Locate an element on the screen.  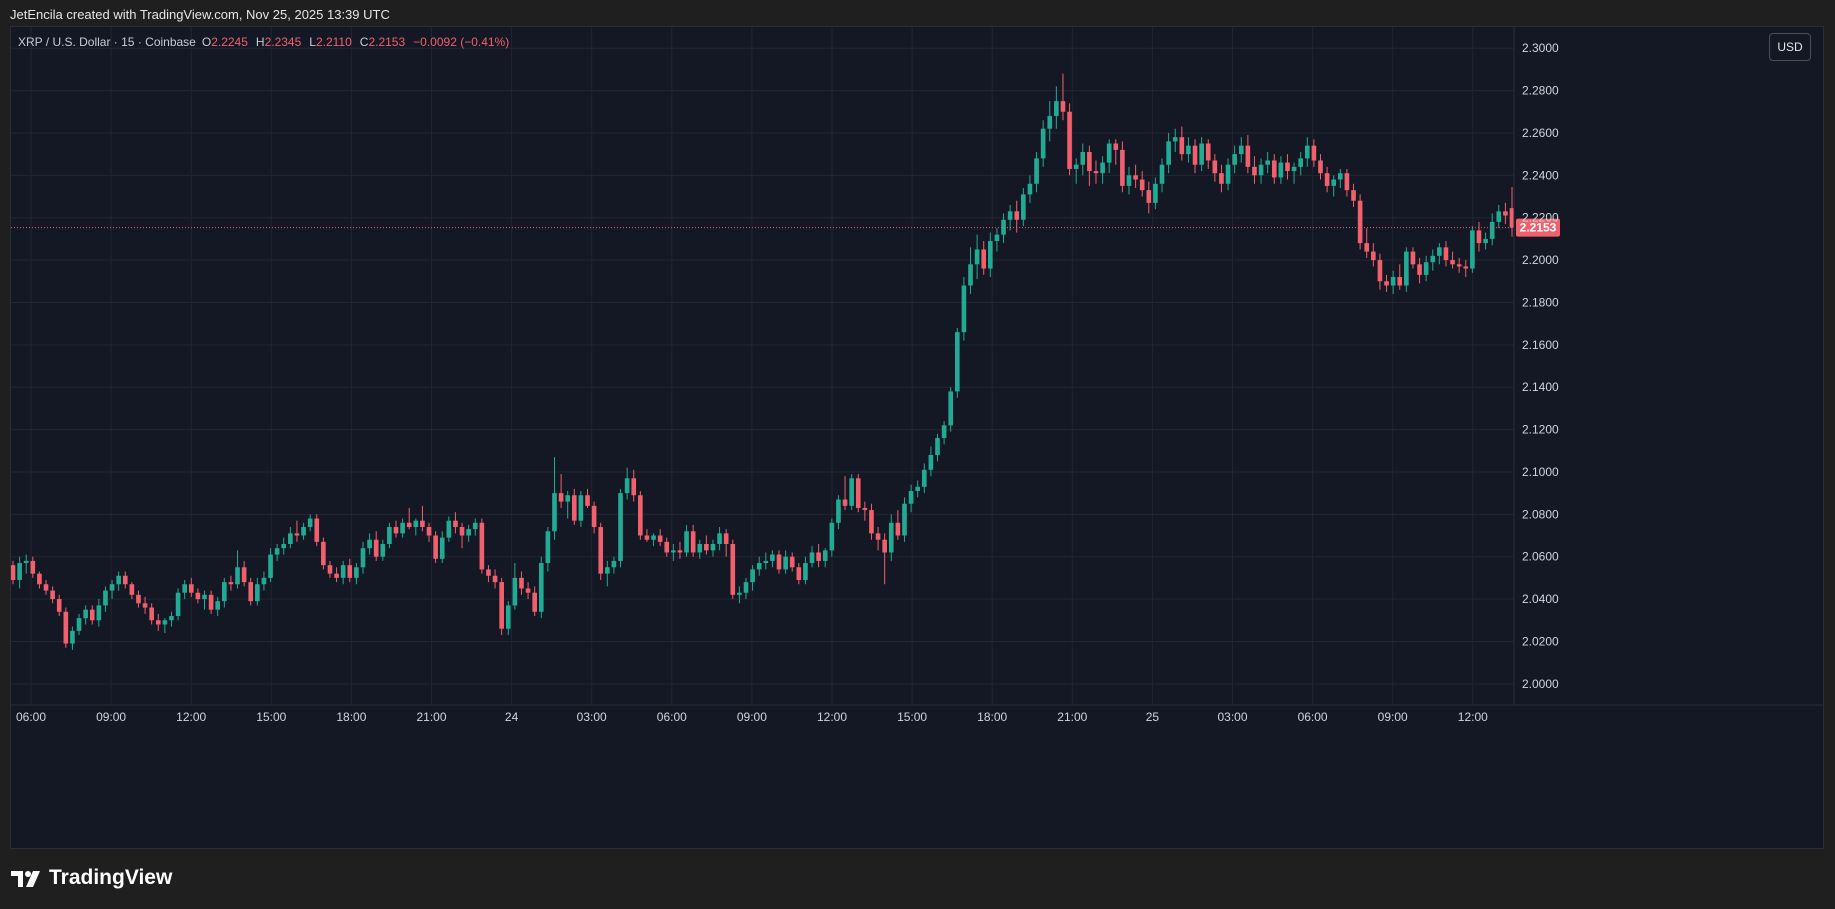
symbol-name: XRP / U.S. Dollar · 15 · Coinbase is located at coordinates (107, 42).